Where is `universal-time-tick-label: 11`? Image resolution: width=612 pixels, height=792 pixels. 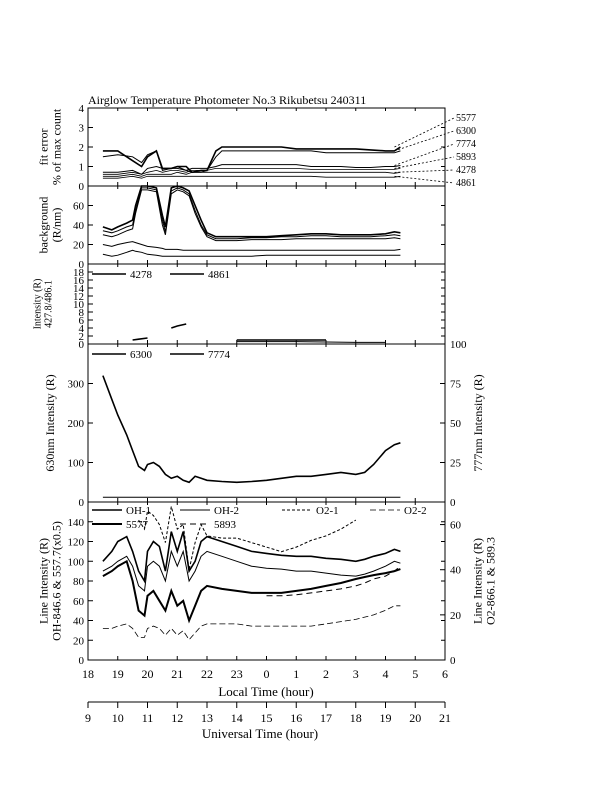
universal-time-tick-label: 11 is located at coordinates (148, 718).